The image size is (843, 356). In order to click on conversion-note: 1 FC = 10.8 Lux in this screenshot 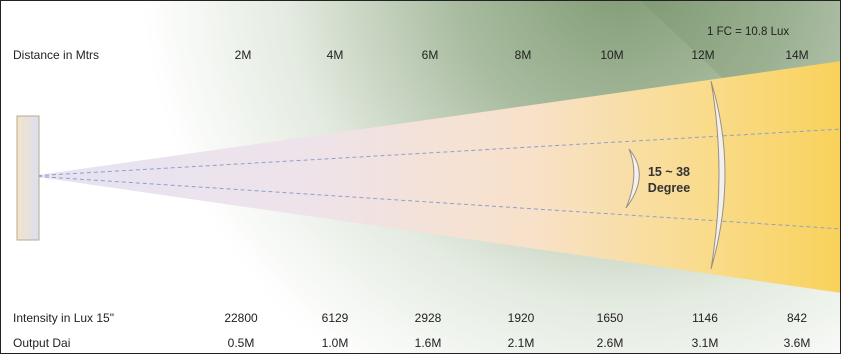, I will do `click(748, 32)`.